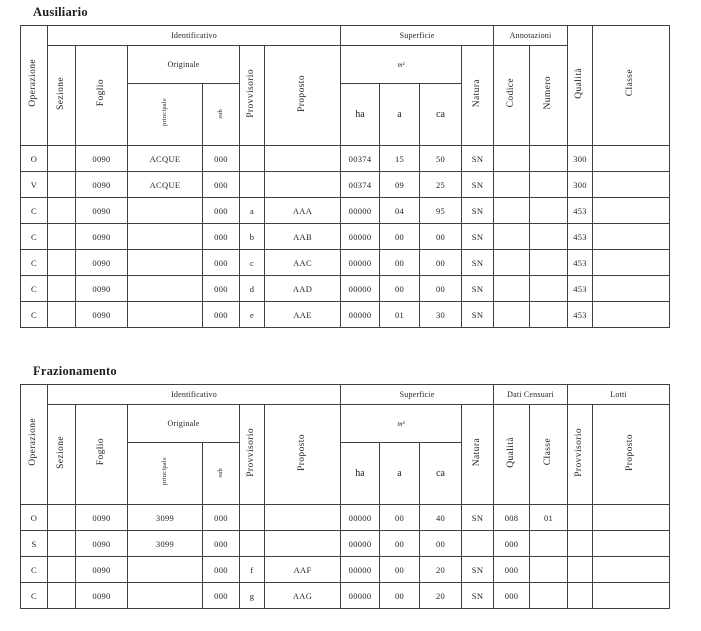  Describe the element at coordinates (400, 473) in the screenshot. I see `col-header-a: a` at that location.